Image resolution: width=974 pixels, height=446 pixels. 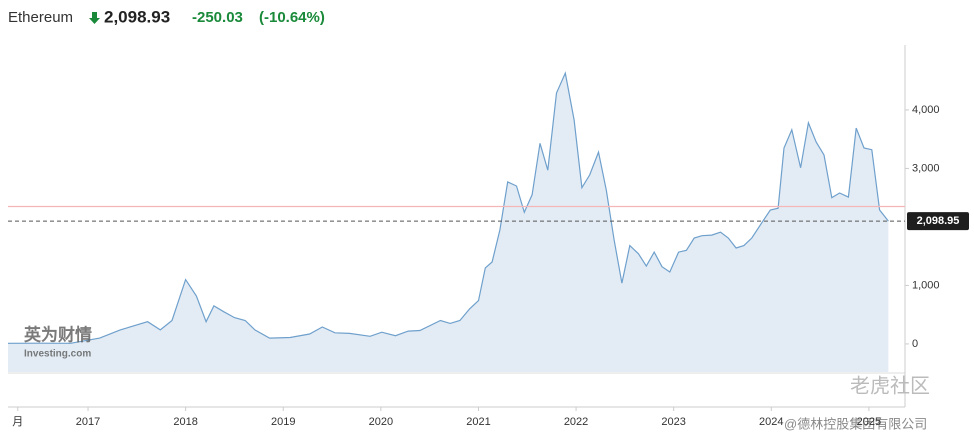 I want to click on x-tick-label: 2023, so click(x=673, y=422).